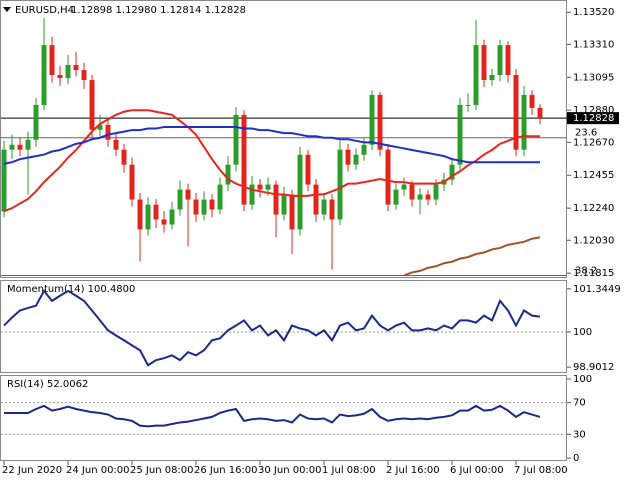 The height and width of the screenshot is (480, 640). I want to click on y-tick-label: 1.11815, so click(593, 273).